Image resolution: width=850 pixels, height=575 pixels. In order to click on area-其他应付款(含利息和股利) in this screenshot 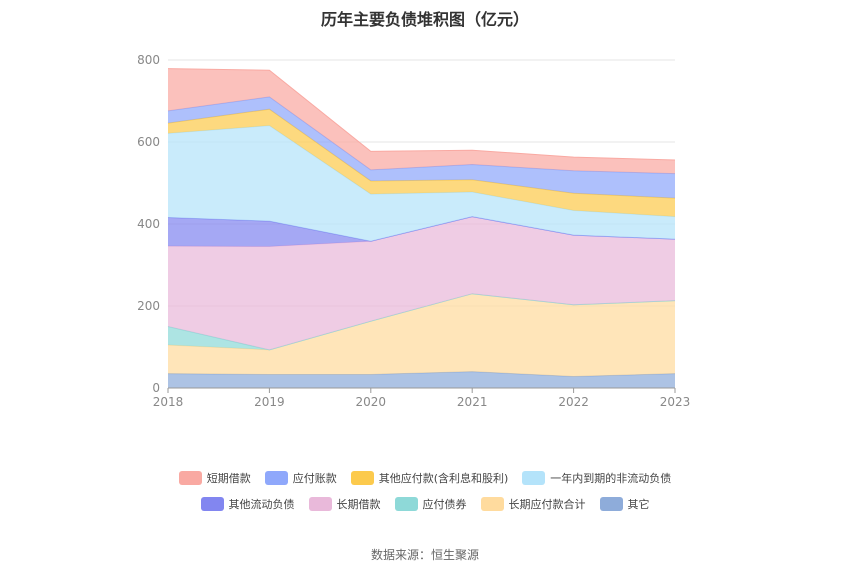, I will do `click(421, 163)`.